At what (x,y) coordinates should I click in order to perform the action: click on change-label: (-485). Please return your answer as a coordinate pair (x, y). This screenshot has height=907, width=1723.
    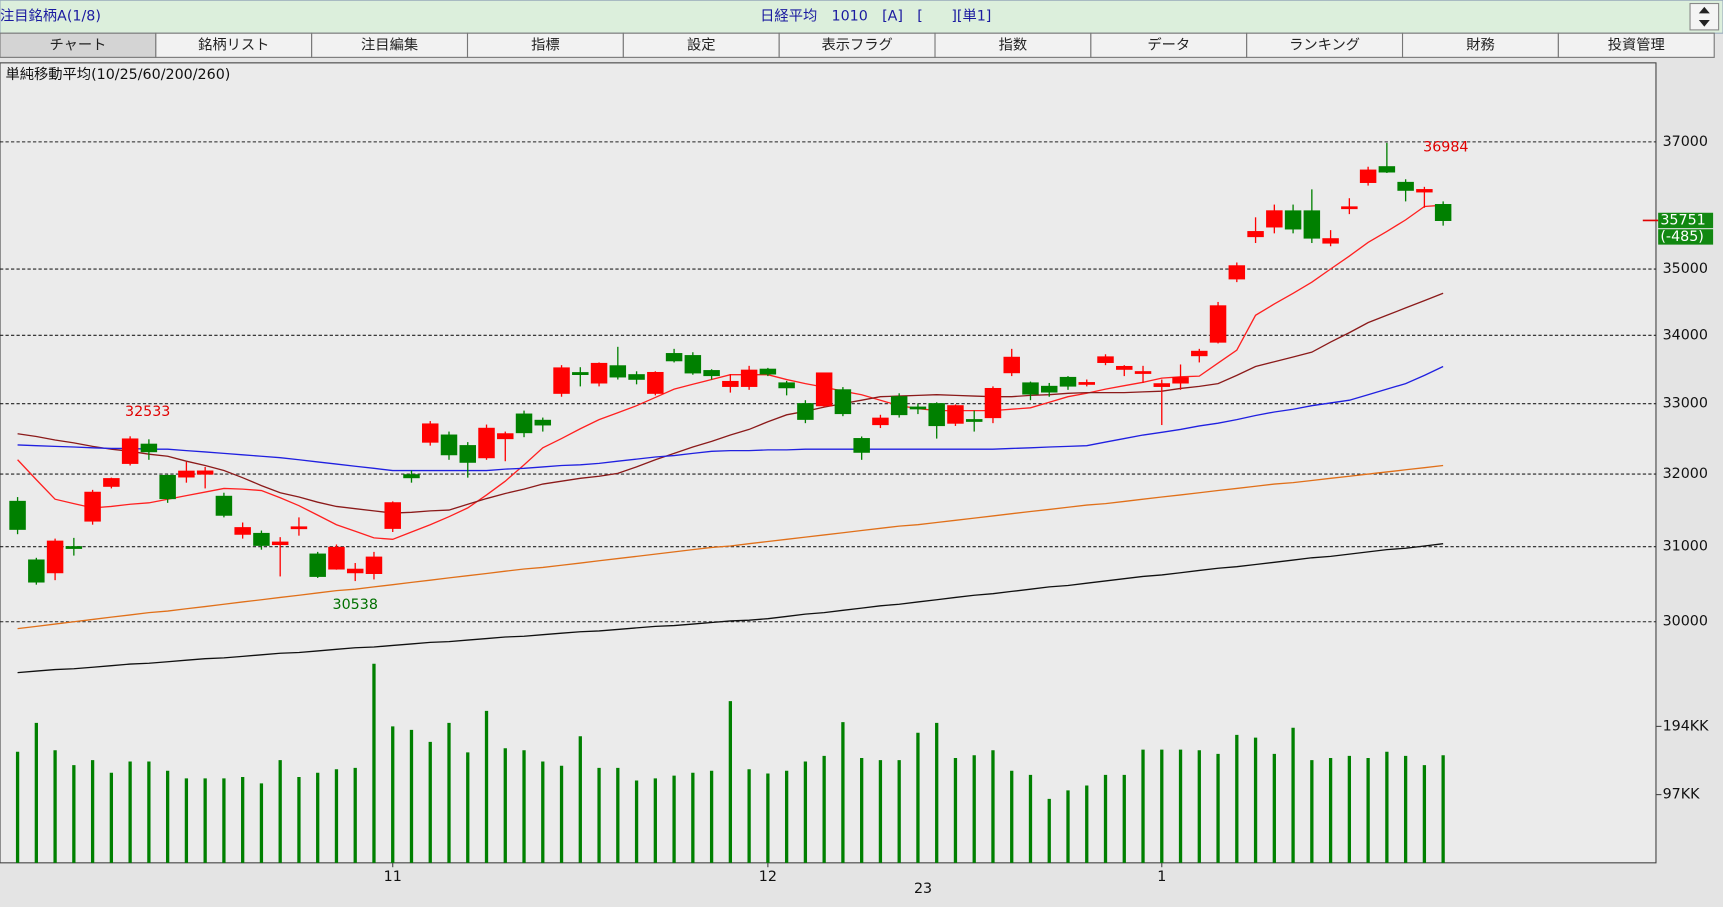
    Looking at the image, I should click on (1682, 237).